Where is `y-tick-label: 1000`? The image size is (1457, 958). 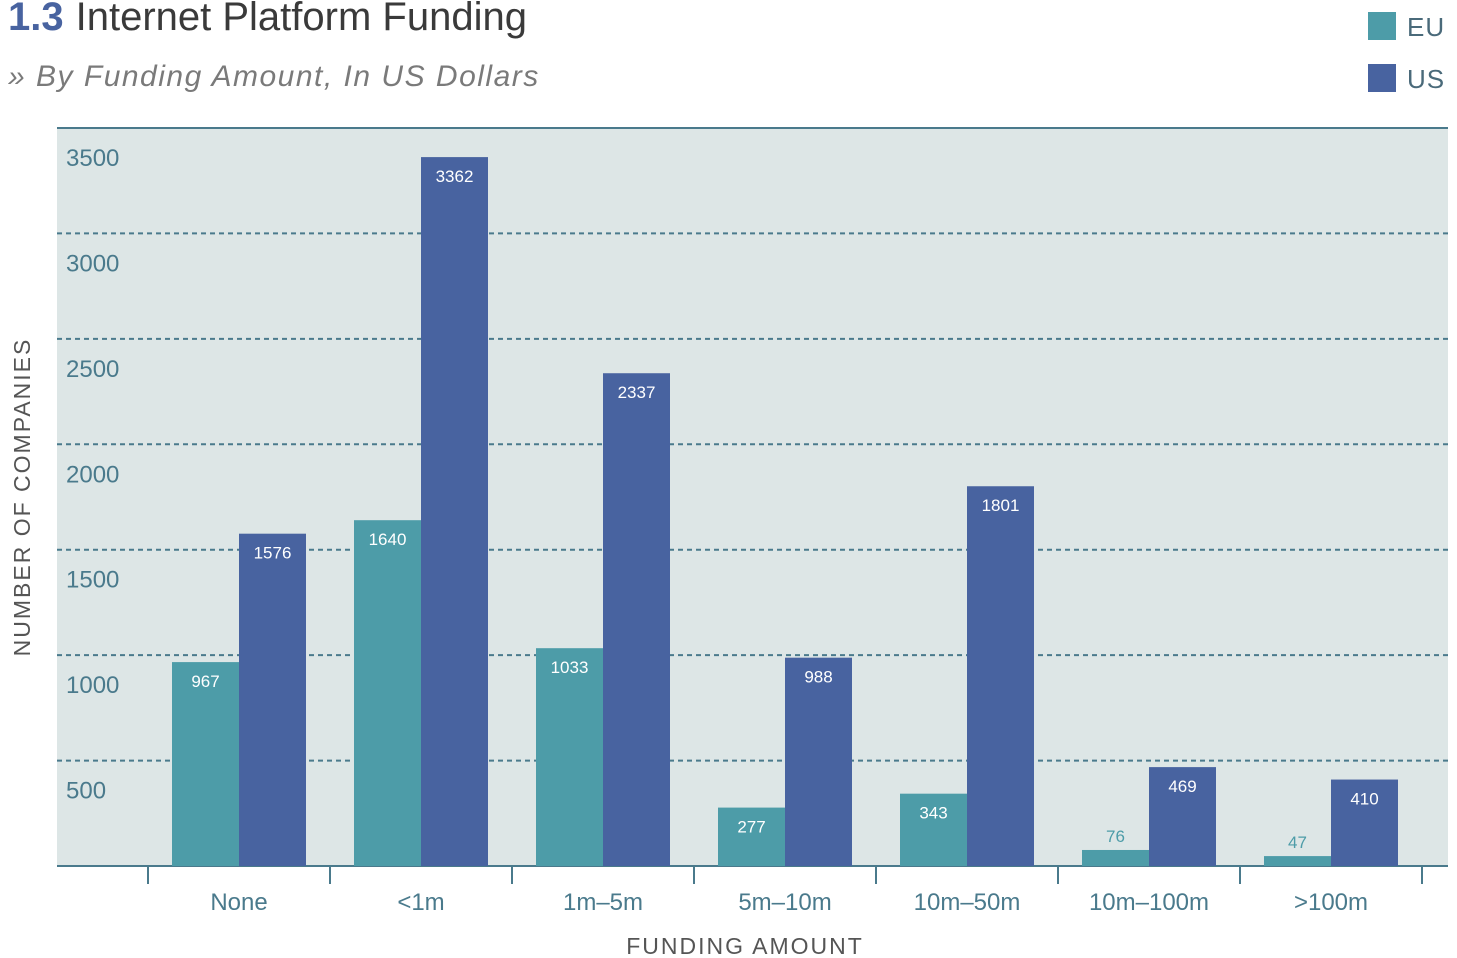 y-tick-label: 1000 is located at coordinates (92, 685).